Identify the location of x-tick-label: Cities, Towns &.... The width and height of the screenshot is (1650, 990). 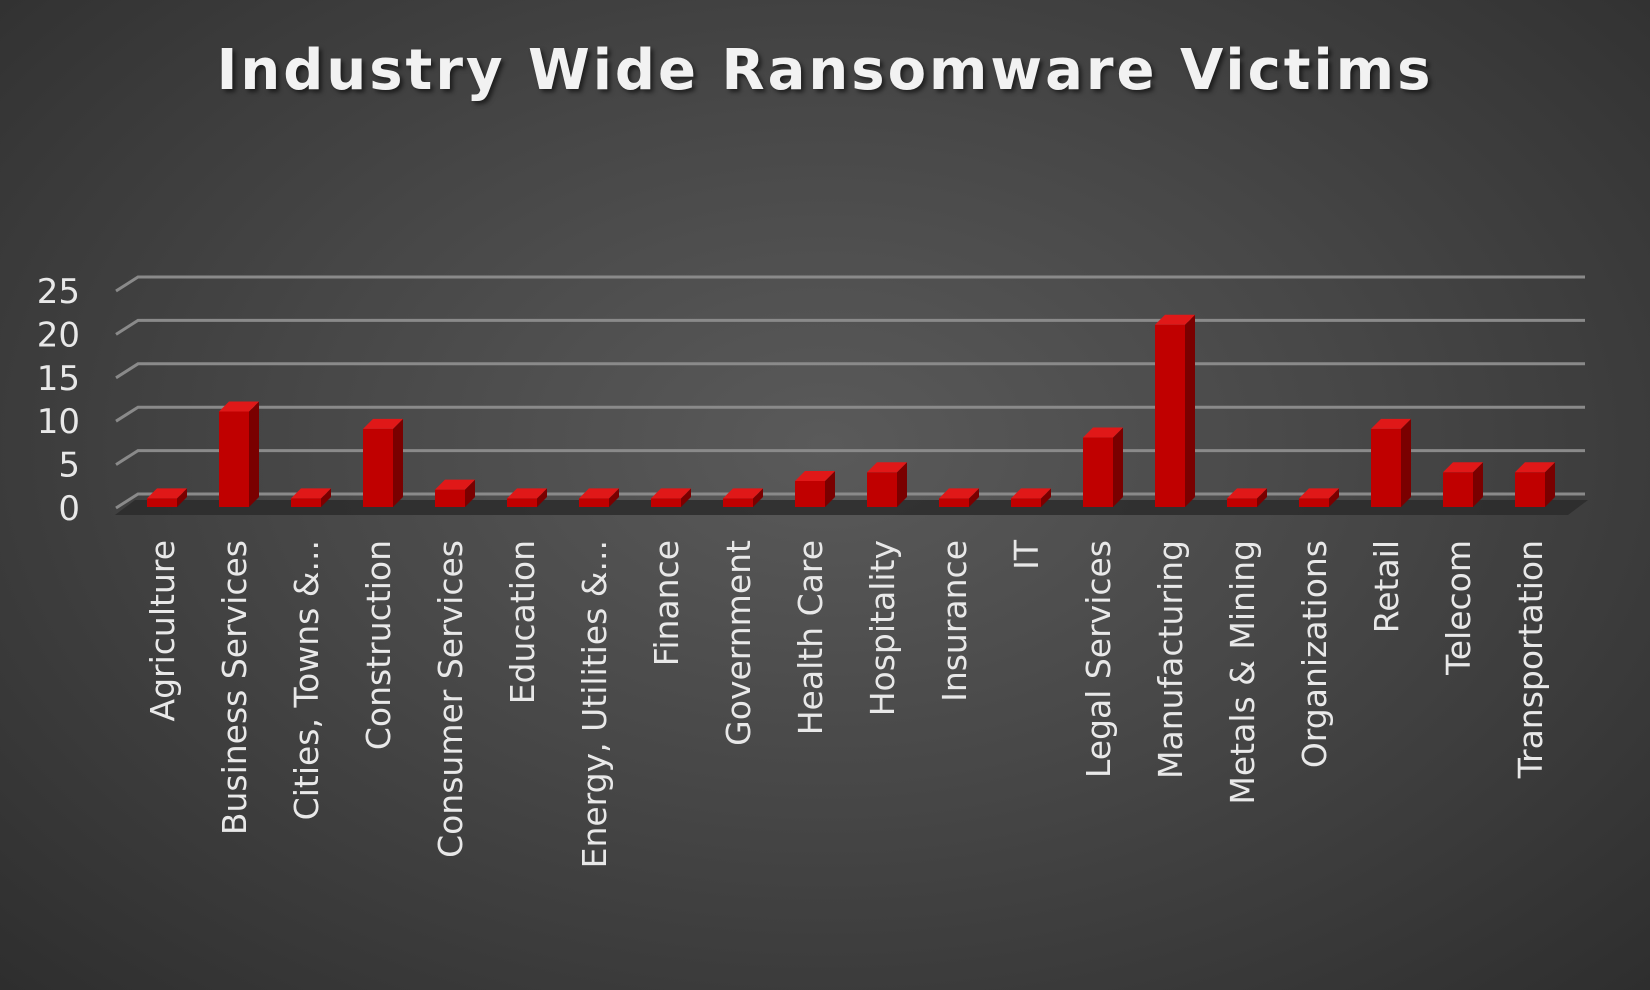
(306, 680).